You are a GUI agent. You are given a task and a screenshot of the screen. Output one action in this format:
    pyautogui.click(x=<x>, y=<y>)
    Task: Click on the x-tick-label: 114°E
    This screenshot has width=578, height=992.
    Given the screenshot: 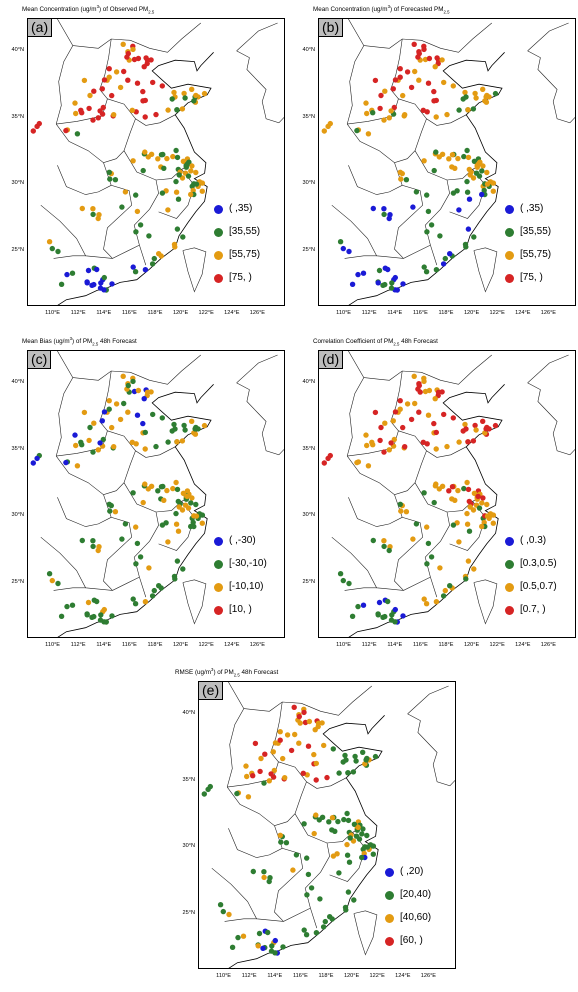 What is the action you would take?
    pyautogui.click(x=104, y=645)
    